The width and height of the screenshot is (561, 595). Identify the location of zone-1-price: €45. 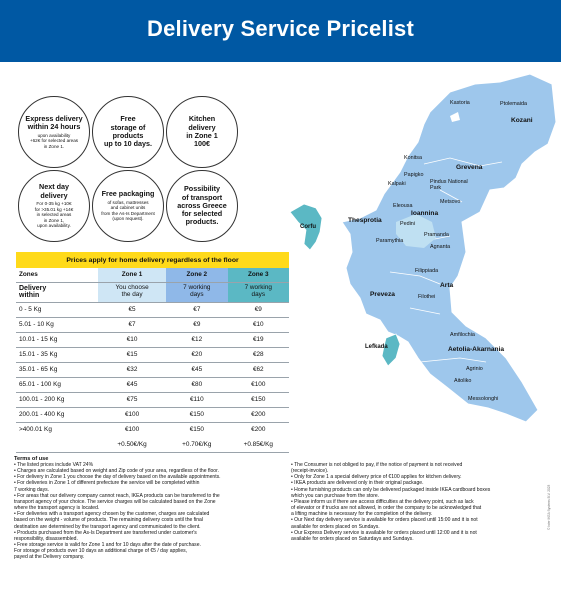
(132, 385).